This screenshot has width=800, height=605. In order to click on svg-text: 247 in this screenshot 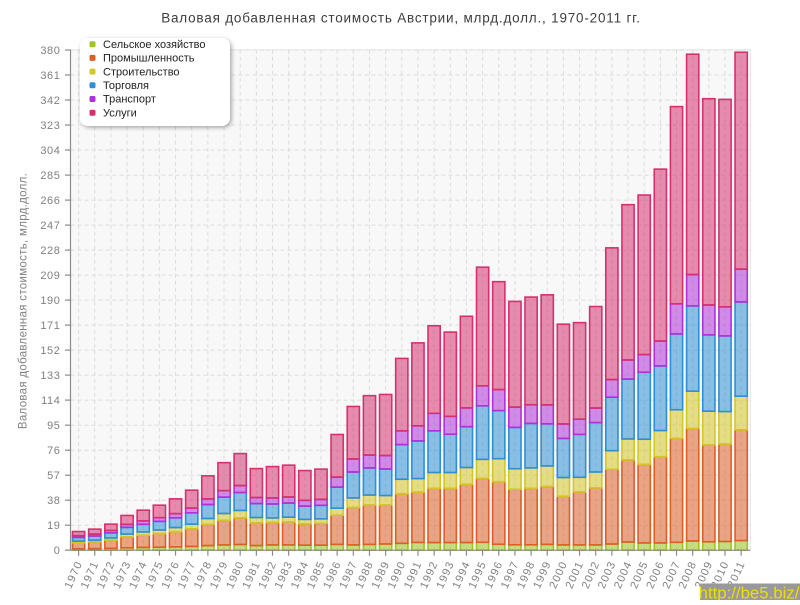, I will do `click(50, 226)`.